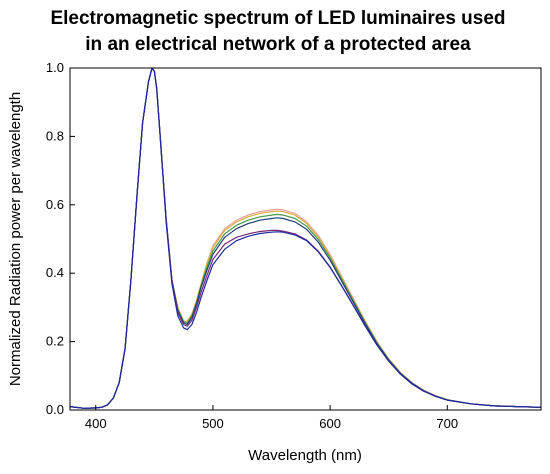  What do you see at coordinates (60, 238) in the screenshot?
I see `y-axis-ticks: 0.0 0.2 0.4 0.6 0.8 1.0` at bounding box center [60, 238].